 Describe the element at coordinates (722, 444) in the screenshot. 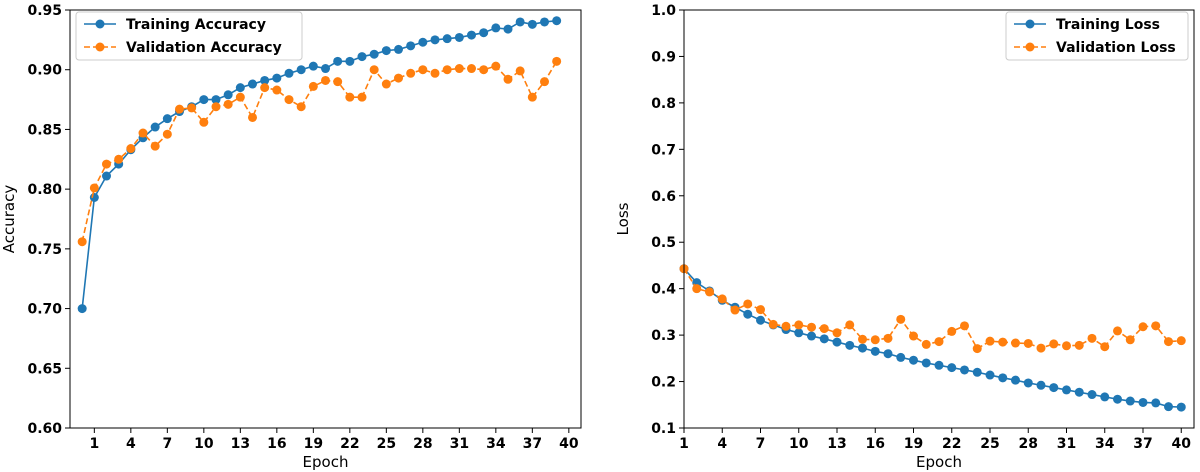

I see `x-tick-label: 4` at that location.